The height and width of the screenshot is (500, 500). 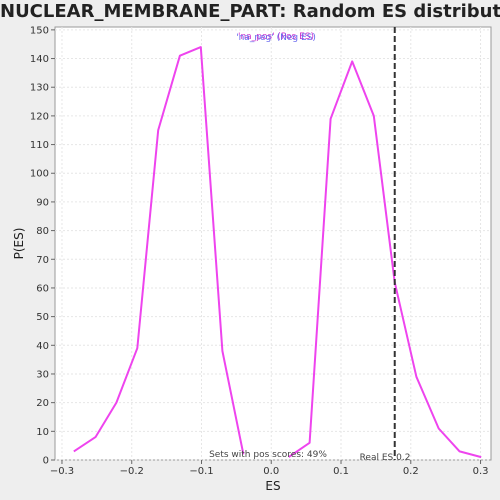 What do you see at coordinates (42, 374) in the screenshot?
I see `y-tick-label: 30` at bounding box center [42, 374].